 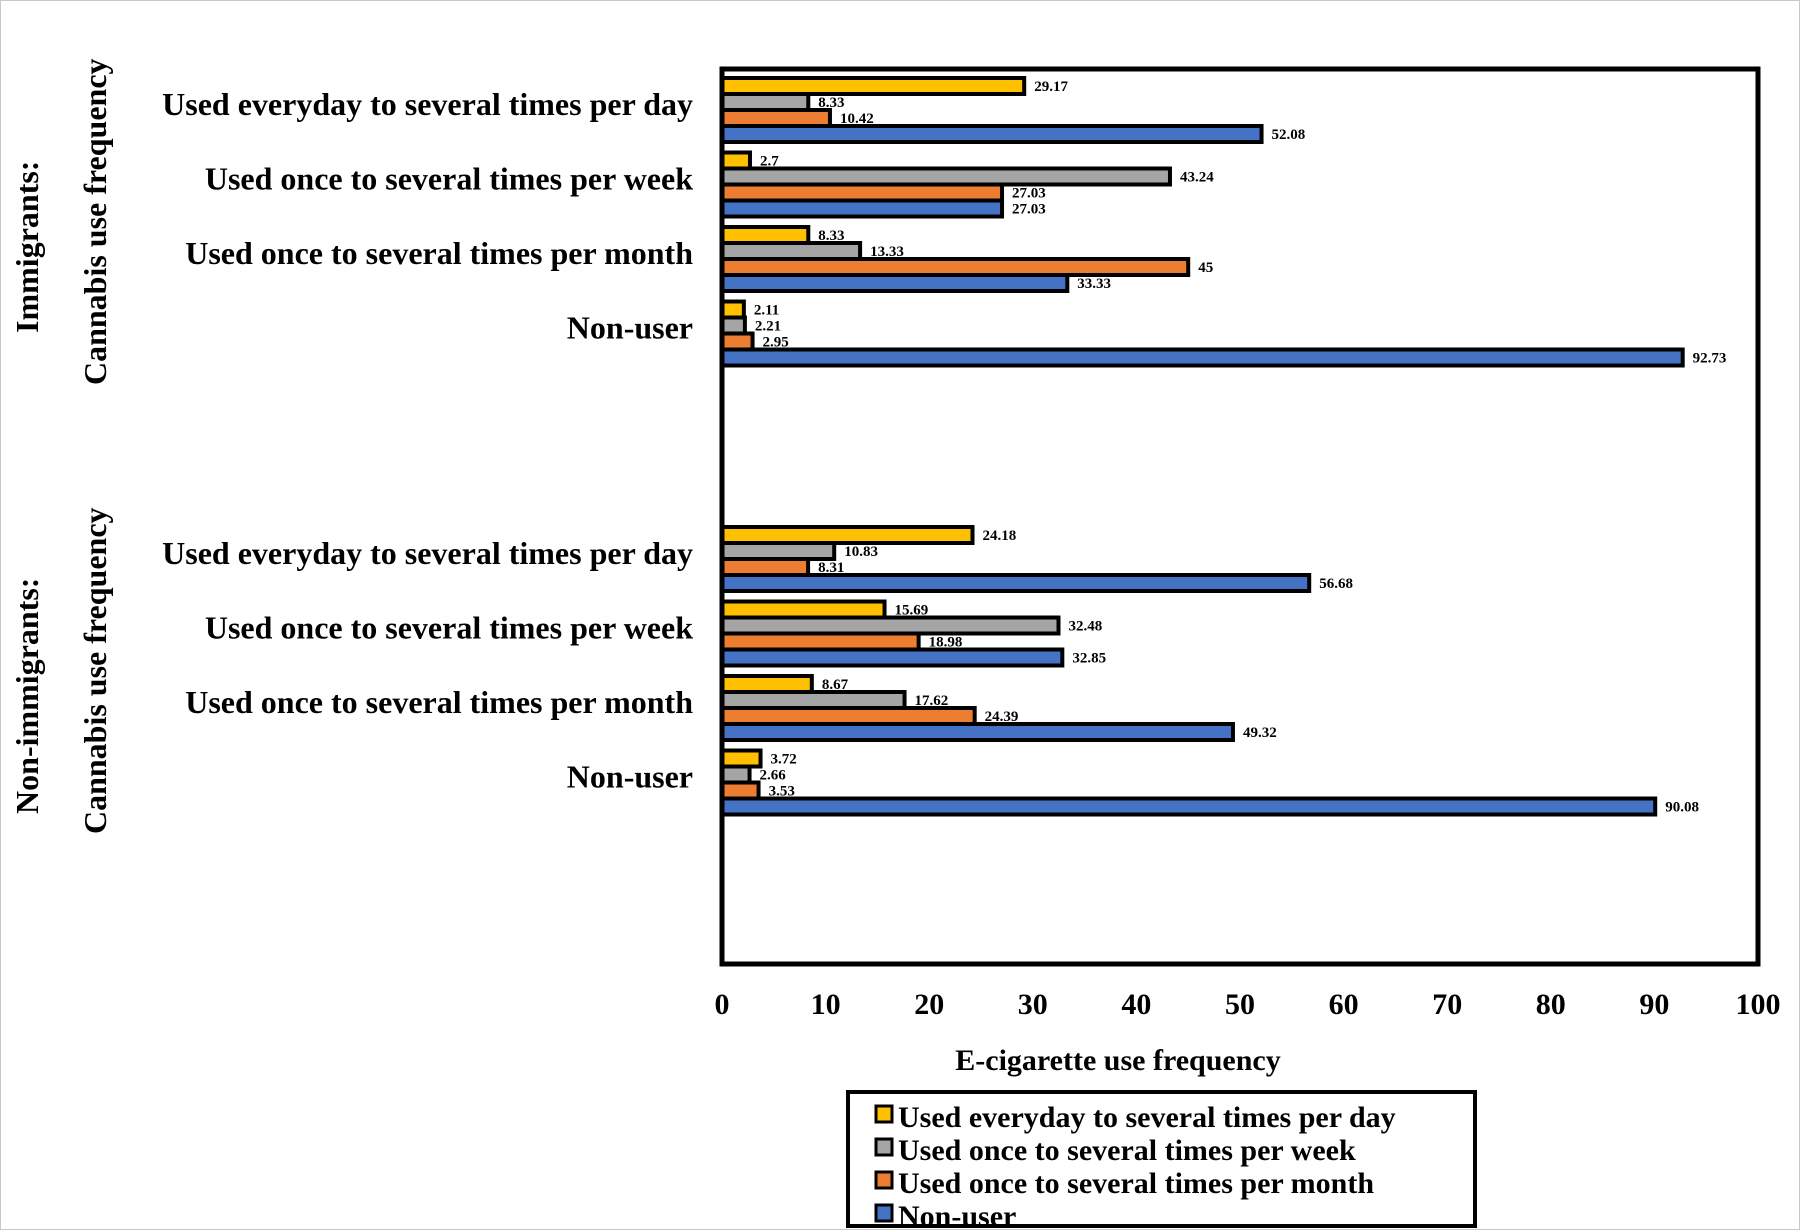 I want to click on x-tick-label: 60, so click(x=1344, y=1004).